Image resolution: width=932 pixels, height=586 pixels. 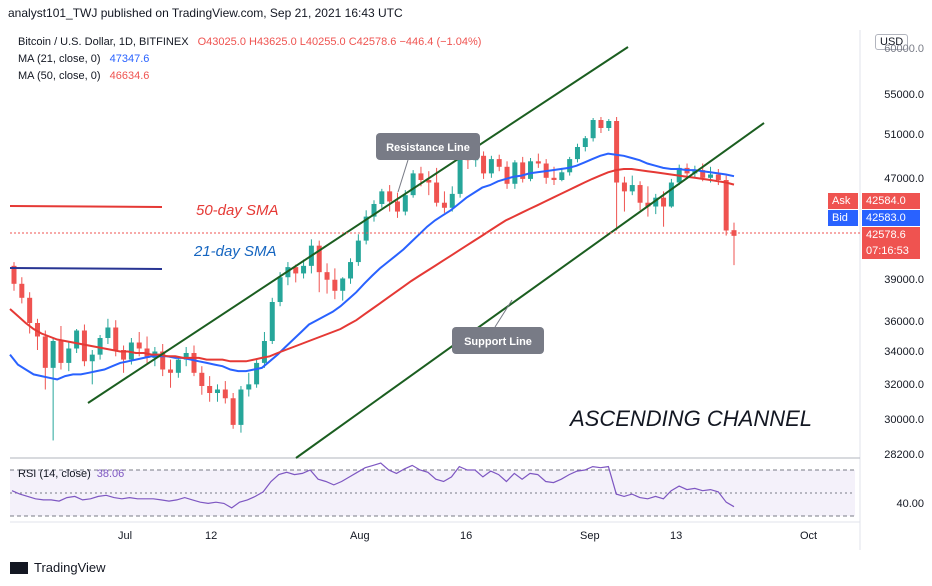 I want to click on legend-ma21-value: 47347.6, so click(x=129, y=59).